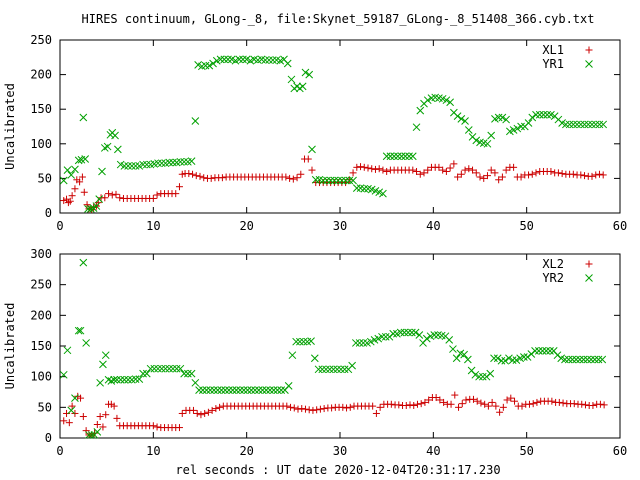 The height and width of the screenshot is (480, 640). I want to click on y-tick-label: 100, so click(41, 377).